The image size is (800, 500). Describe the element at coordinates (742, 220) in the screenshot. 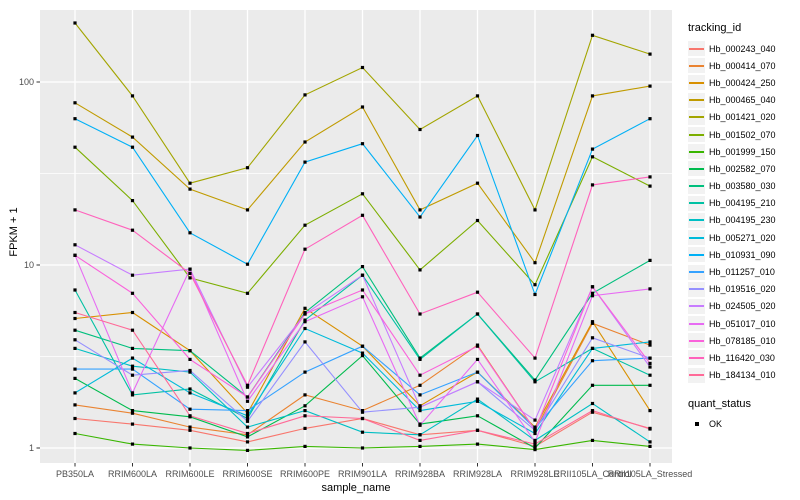

I see `legend-item-label: Hb_004195_230` at that location.